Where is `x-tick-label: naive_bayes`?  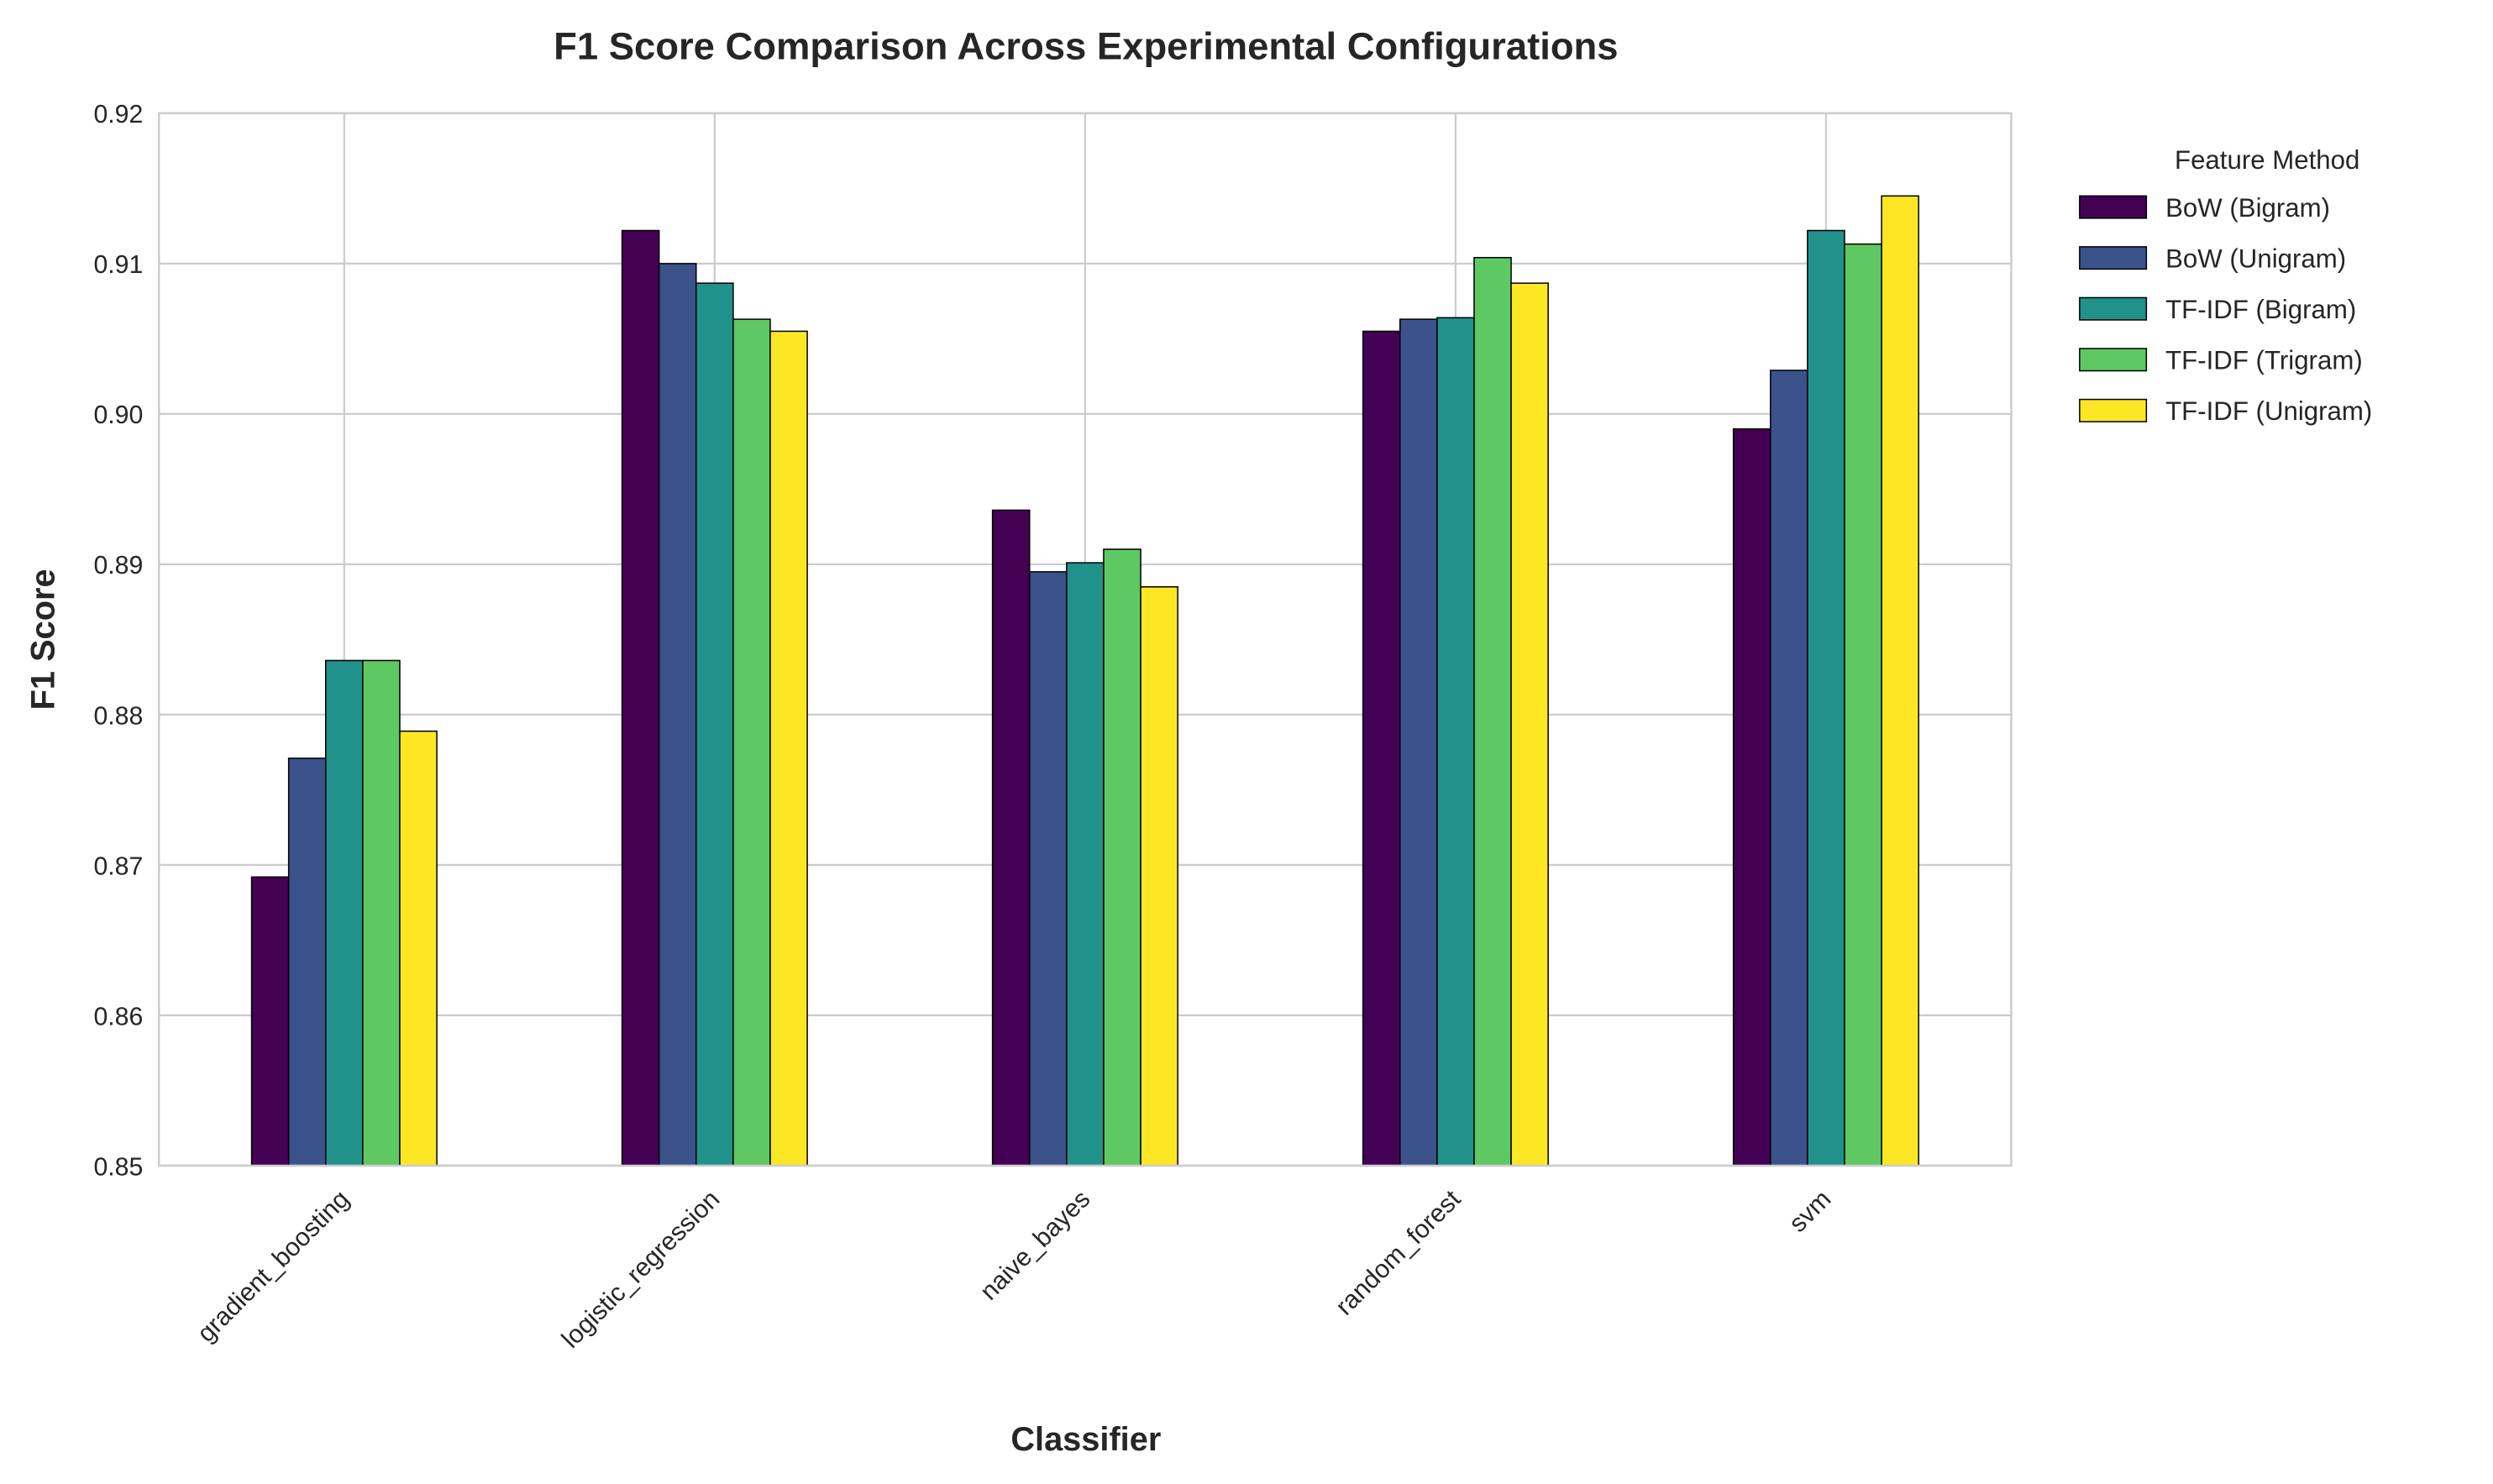 x-tick-label: naive_bayes is located at coordinates (1035, 1246).